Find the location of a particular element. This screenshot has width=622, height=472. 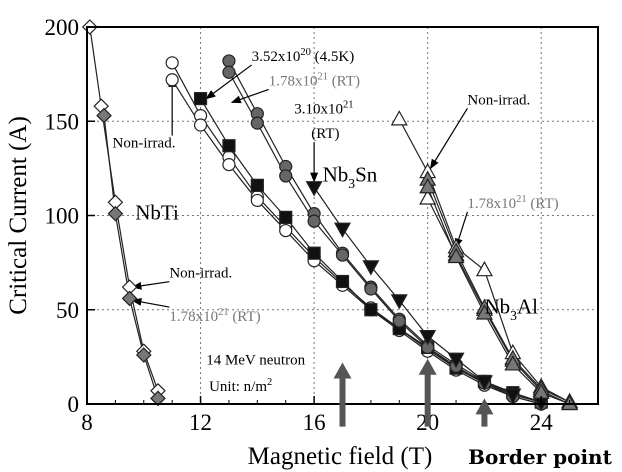

border-point-arrows is located at coordinates (413, 392).